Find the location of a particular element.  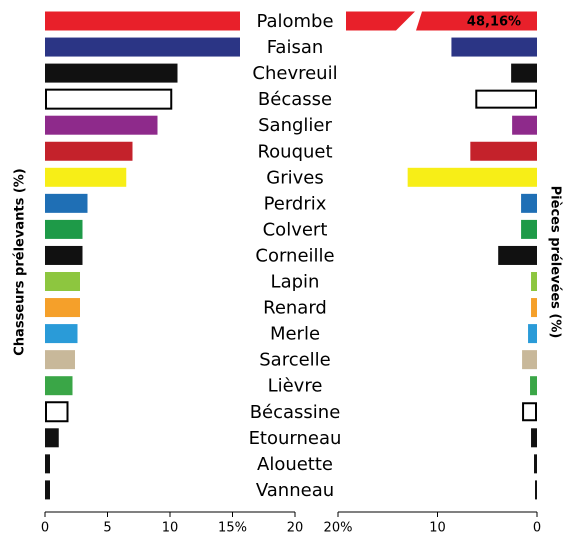

category-label: Merle is located at coordinates (295, 334).